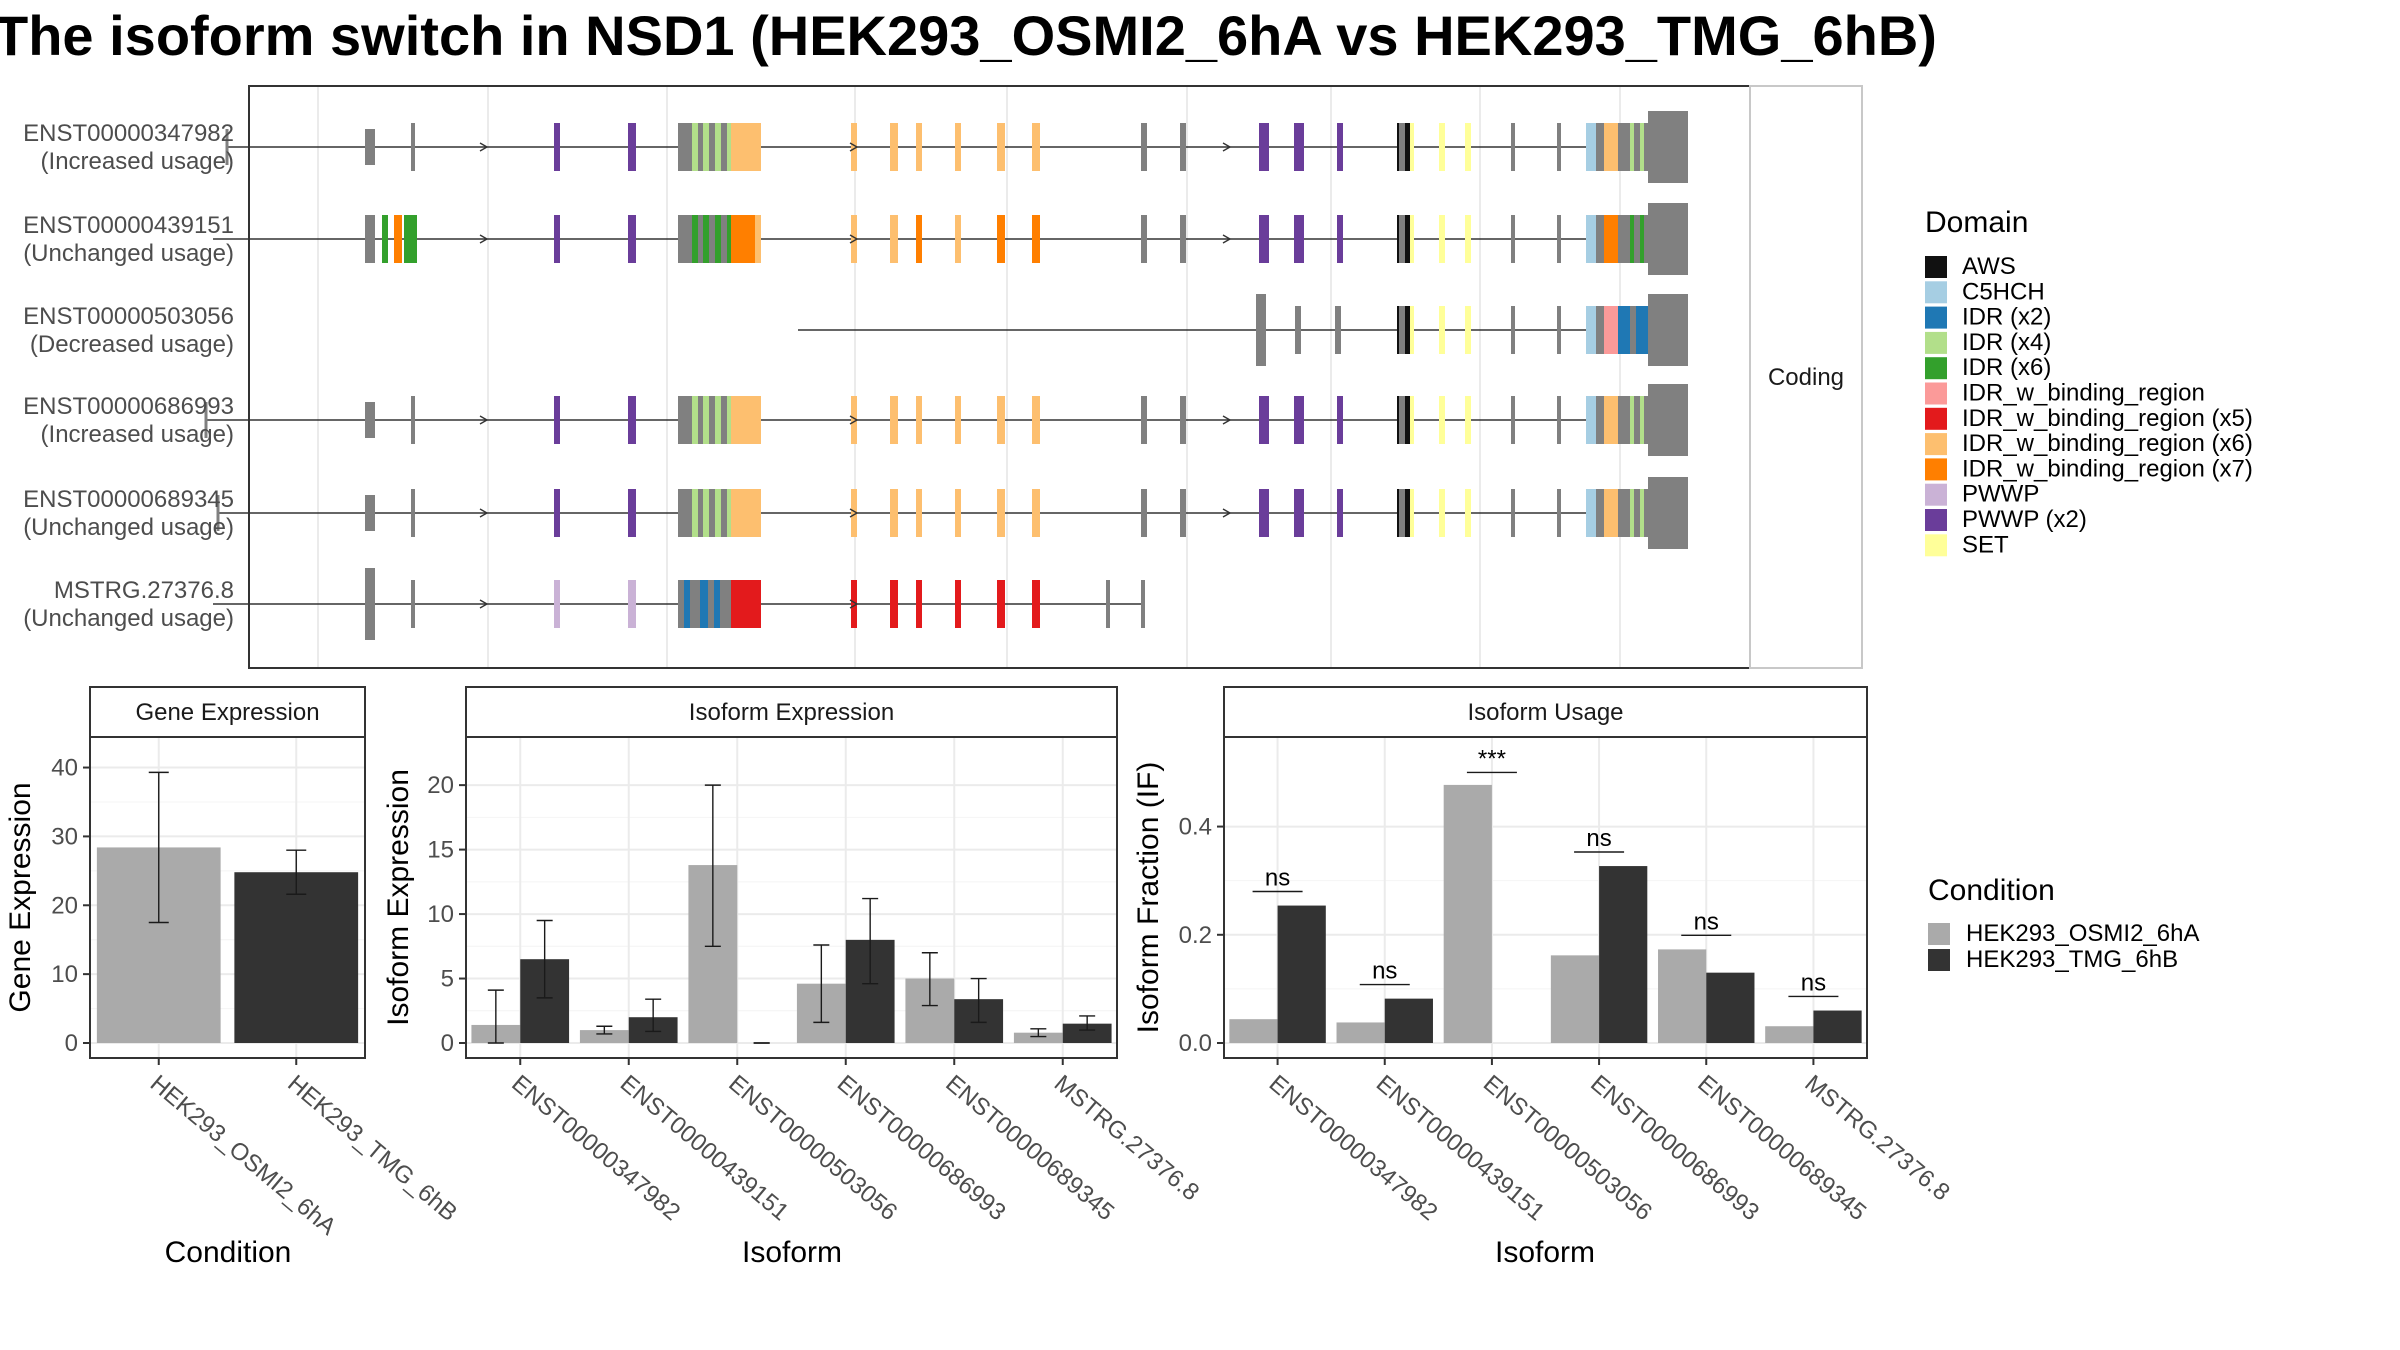 The width and height of the screenshot is (2400, 1350). Describe the element at coordinates (1985, 544) in the screenshot. I see `domain-legend-label: SET` at that location.